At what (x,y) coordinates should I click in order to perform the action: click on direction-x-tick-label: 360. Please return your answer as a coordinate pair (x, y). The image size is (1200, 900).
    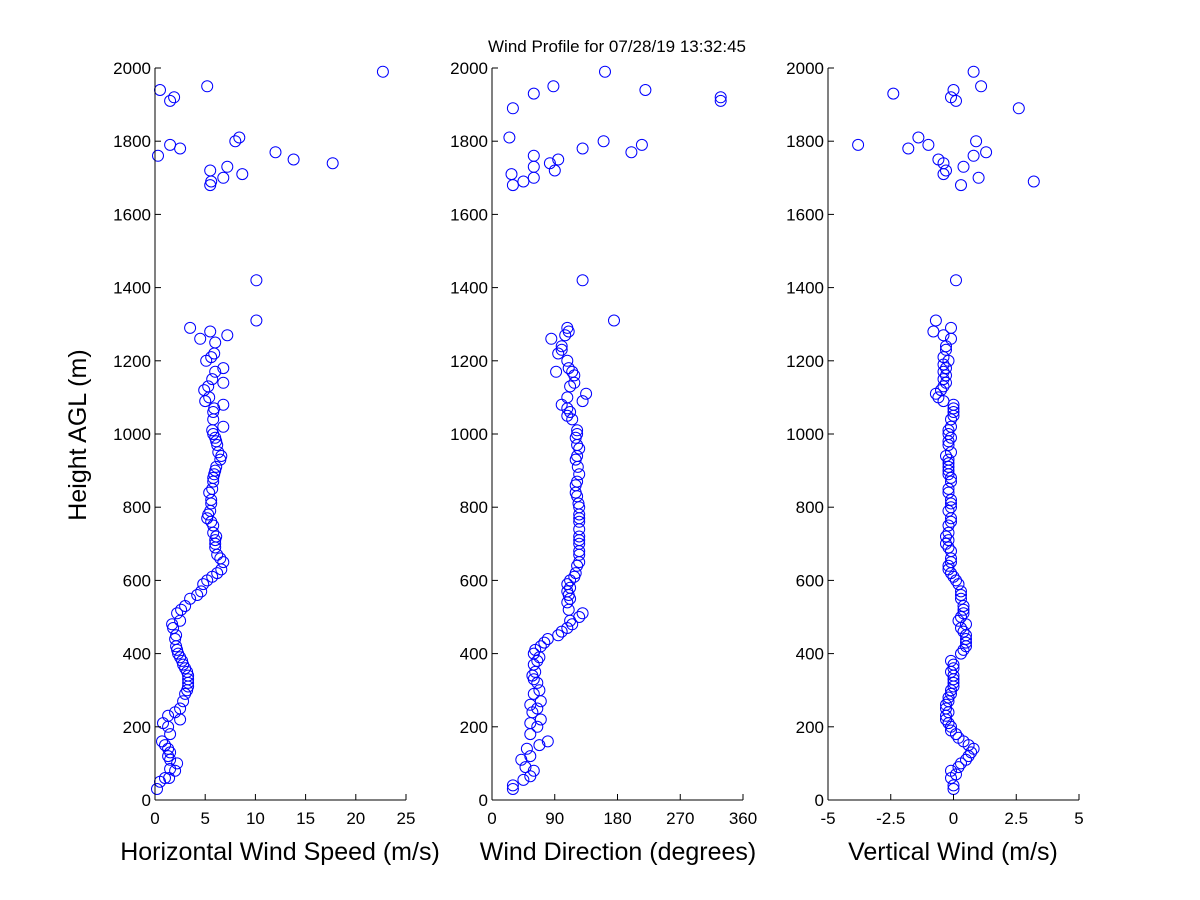
    Looking at the image, I should click on (743, 818).